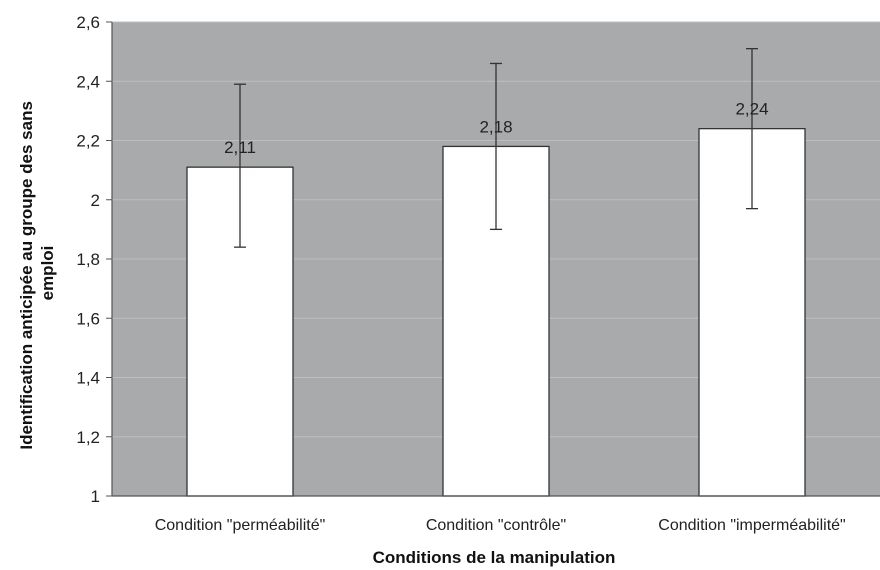 Image resolution: width=880 pixels, height=570 pixels. I want to click on y-tick-label: 1, so click(95, 496).